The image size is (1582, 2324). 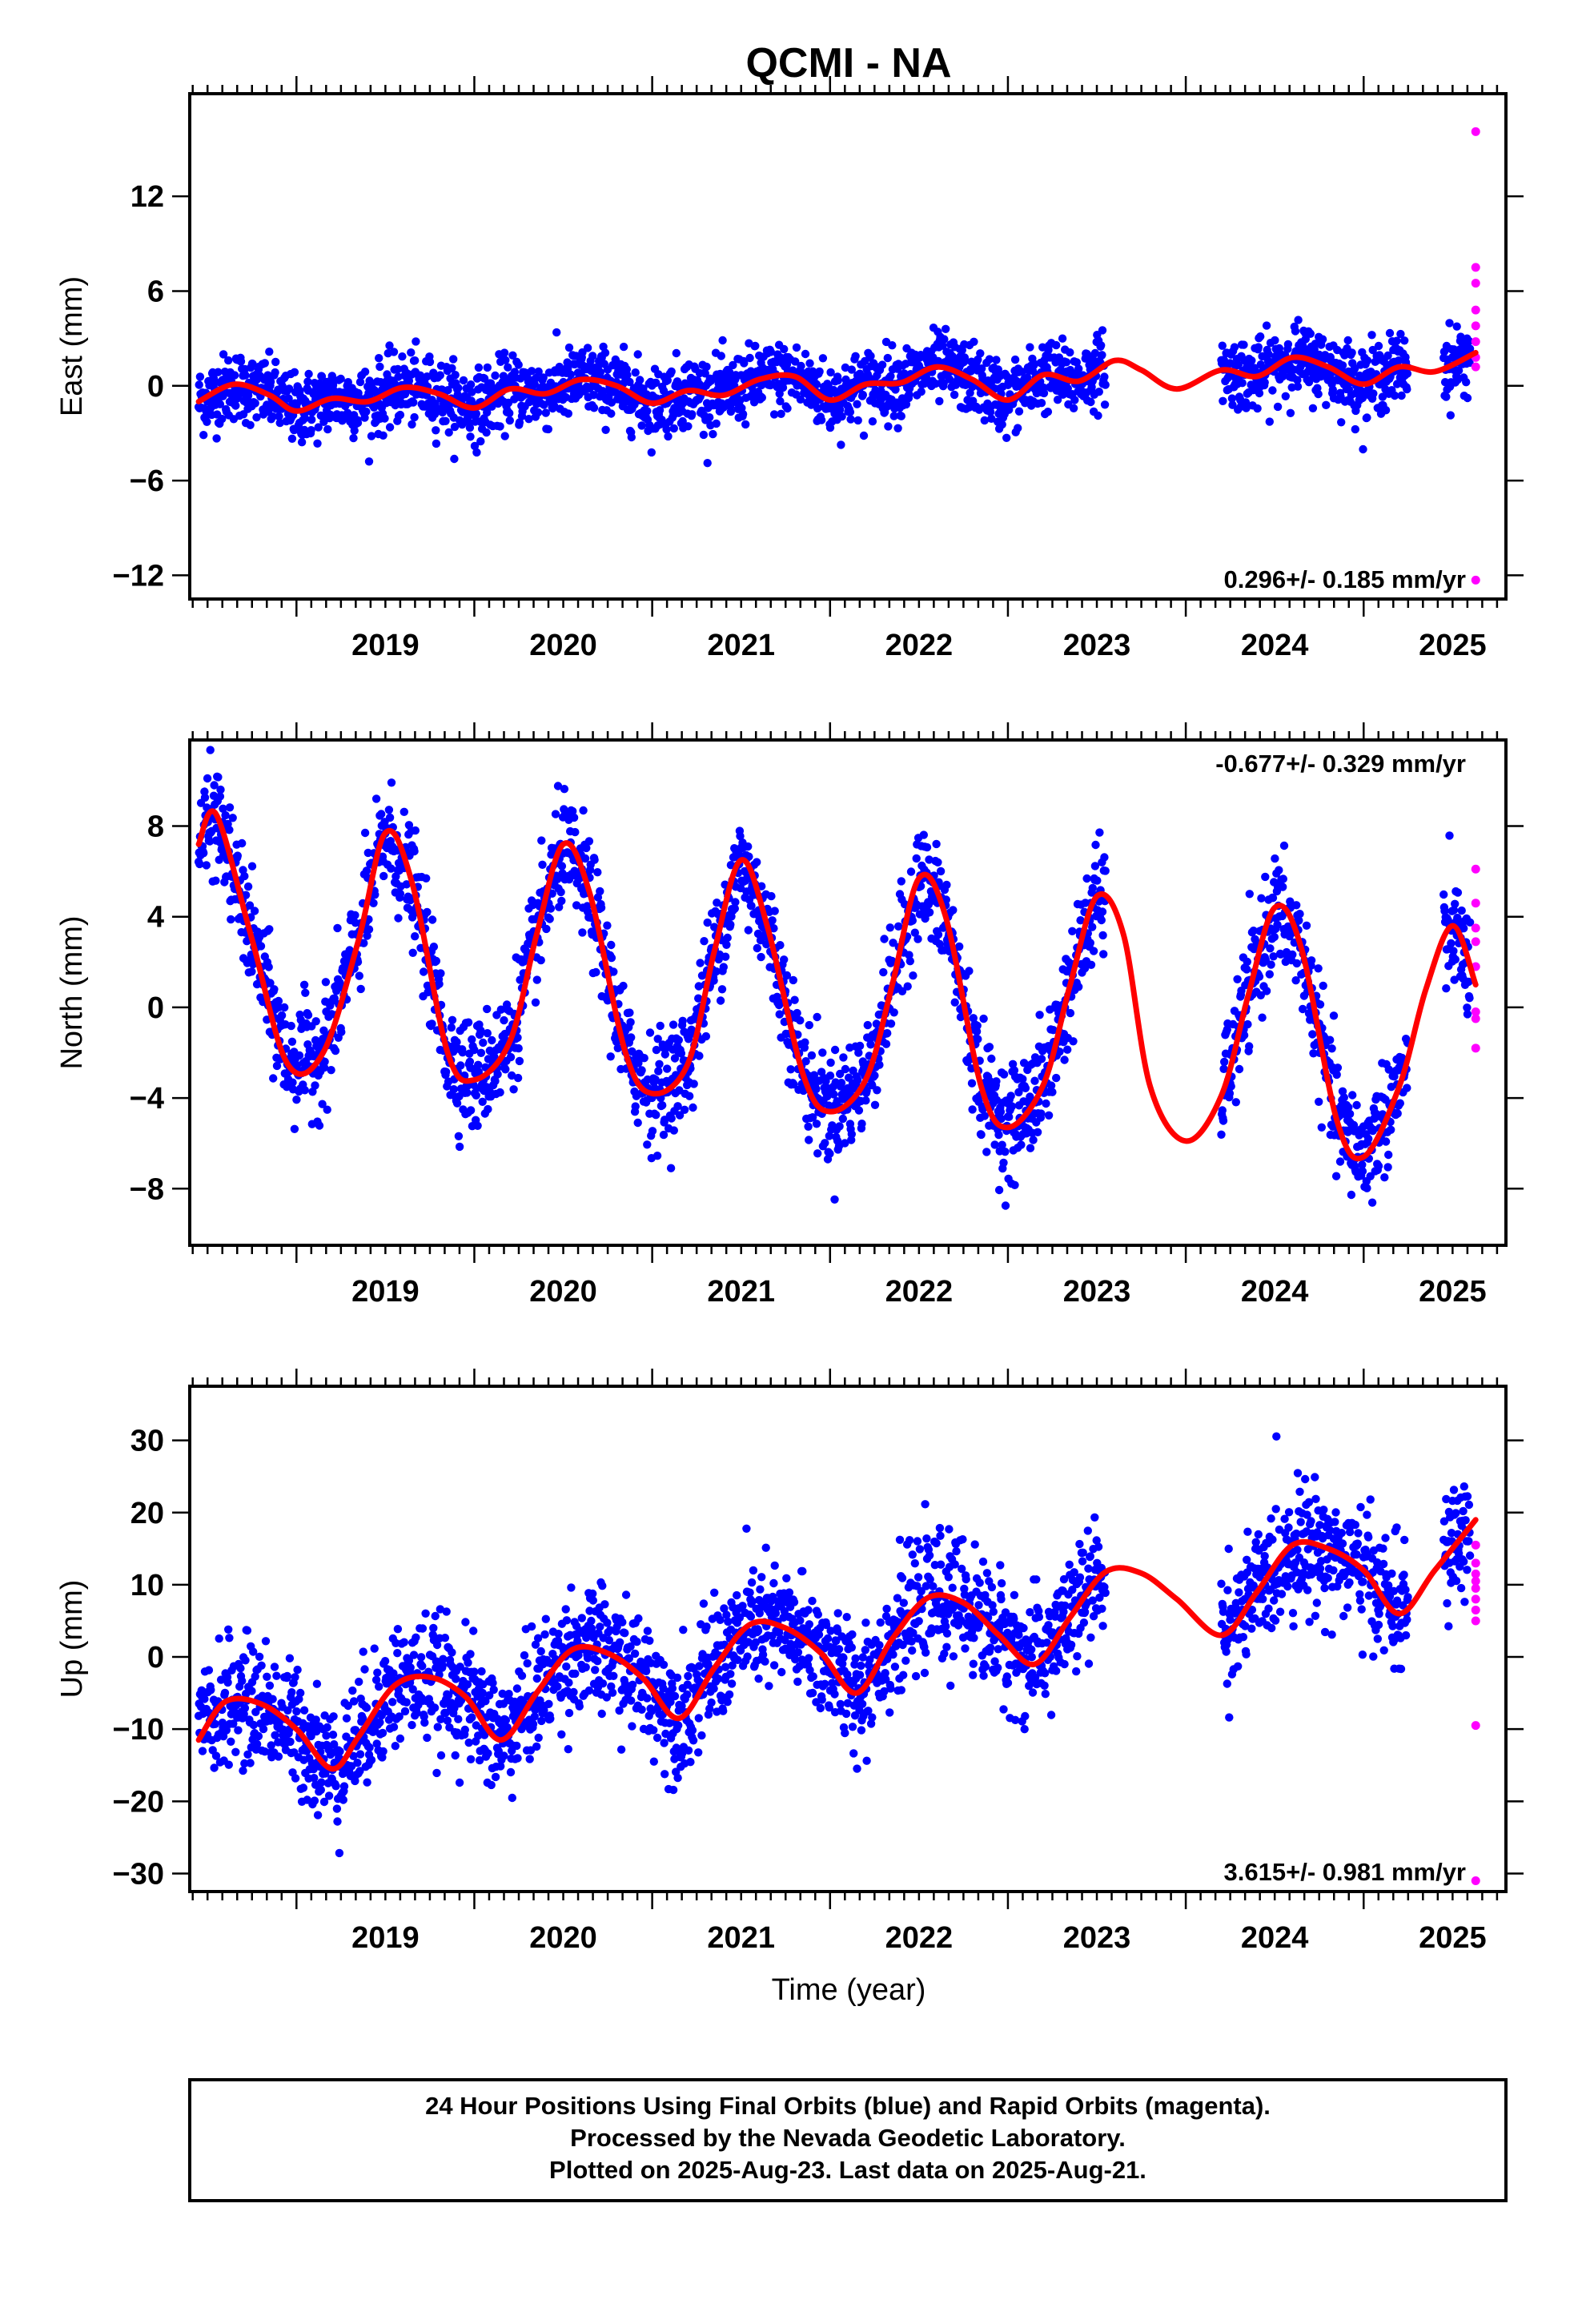 I want to click on rapid-orbit-point, so click(x=1475, y=367).